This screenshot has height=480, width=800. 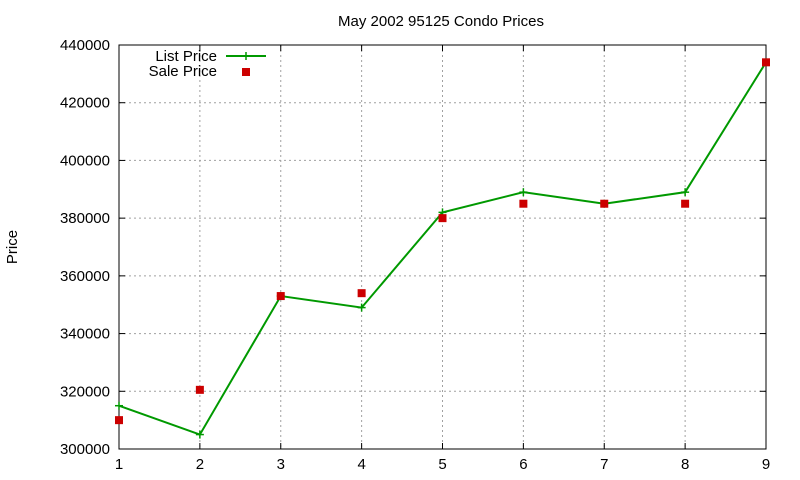 What do you see at coordinates (246, 56) in the screenshot?
I see `legend-marker-list-price` at bounding box center [246, 56].